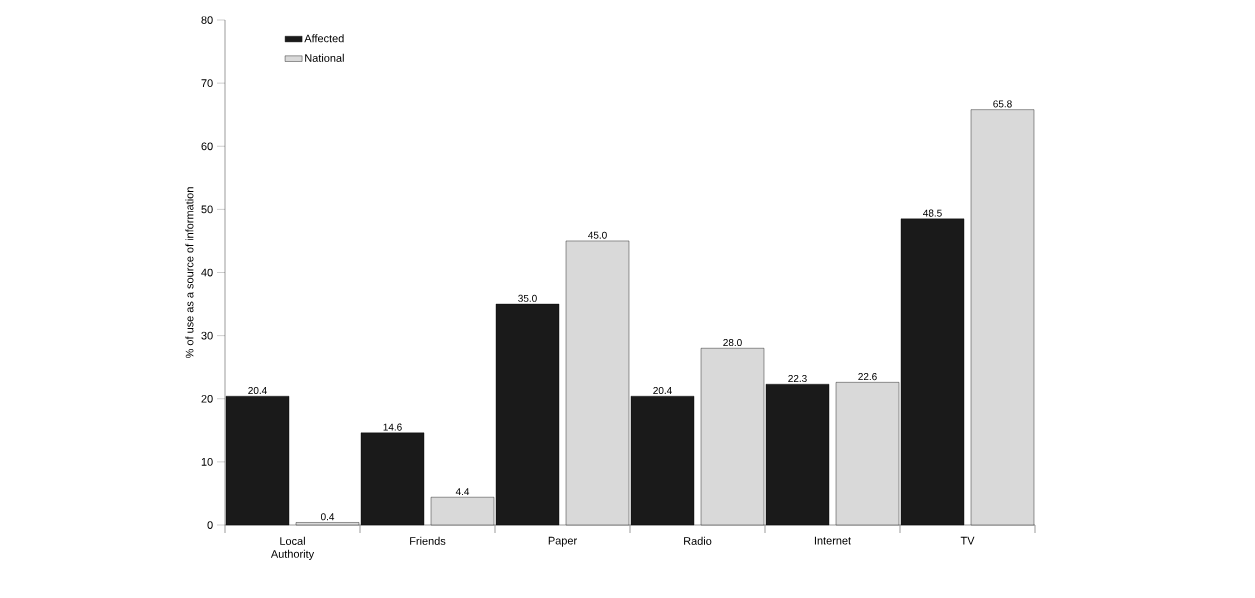 This screenshot has width=1255, height=598. I want to click on x-tick-label: Friends, so click(428, 540).